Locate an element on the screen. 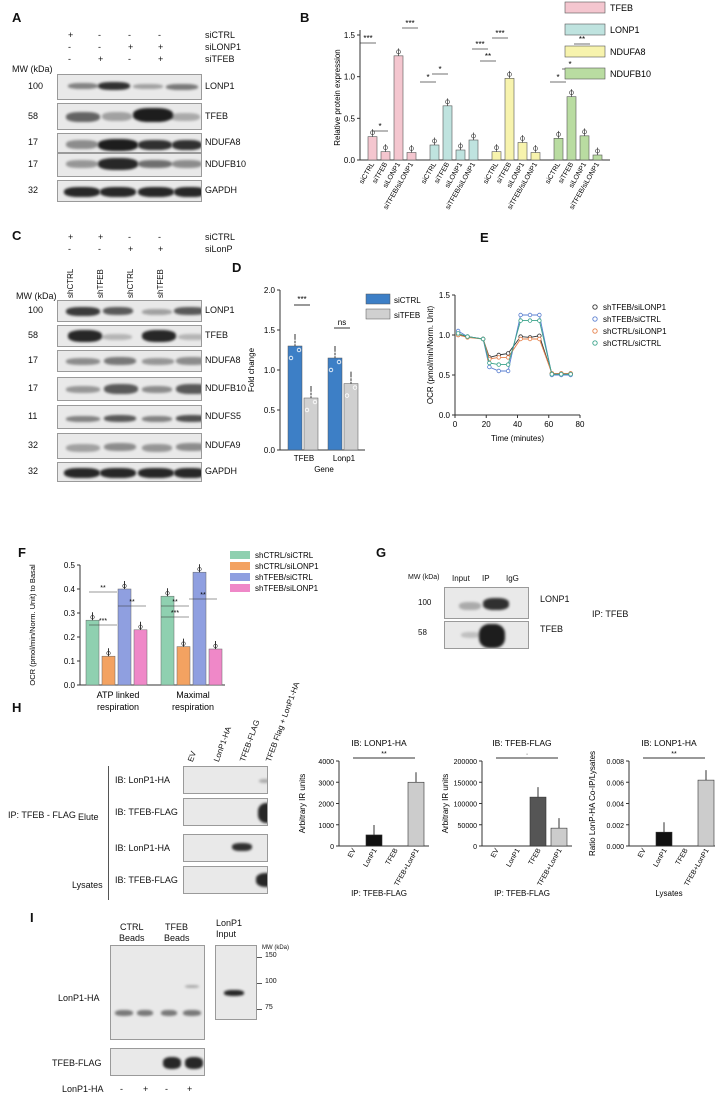 The height and width of the screenshot is (1100, 717). blot-label: NDUFS5 is located at coordinates (223, 416).